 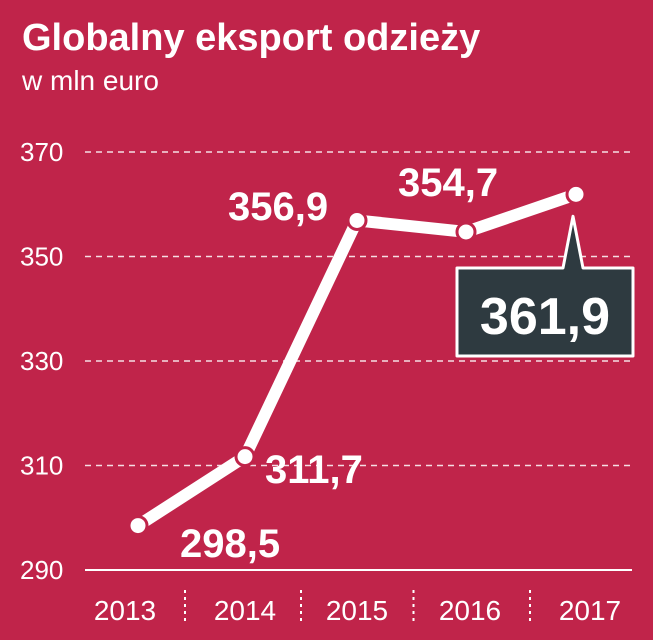 What do you see at coordinates (125, 610) in the screenshot?
I see `x-tick-label: 2013` at bounding box center [125, 610].